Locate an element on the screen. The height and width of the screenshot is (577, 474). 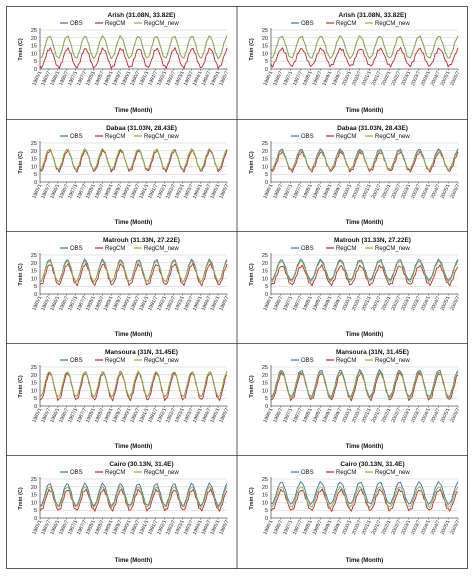
x-tick-label: 1998/7 is located at coordinates (318, 527).